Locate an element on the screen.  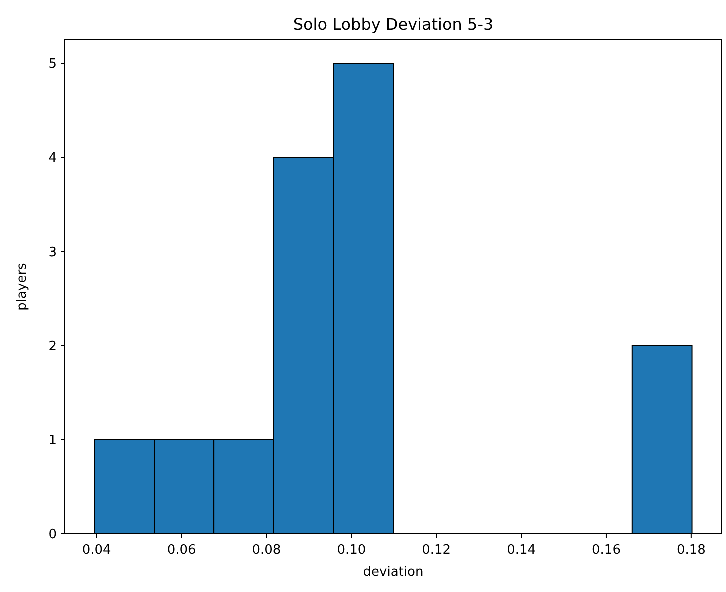
x-tick-label: 0.16 is located at coordinates (606, 550).